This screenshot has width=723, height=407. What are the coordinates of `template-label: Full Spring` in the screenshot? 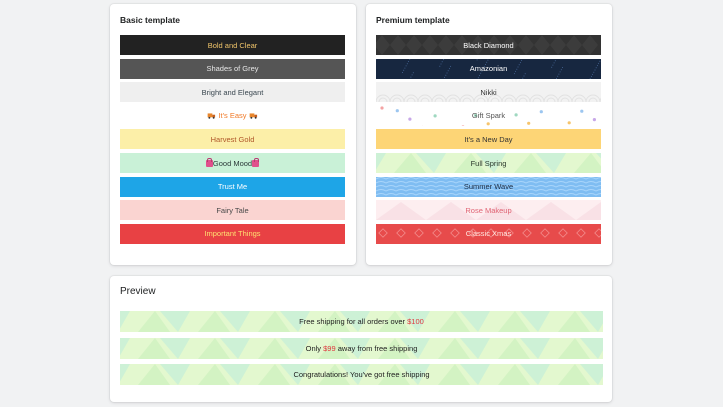 It's located at (489, 163).